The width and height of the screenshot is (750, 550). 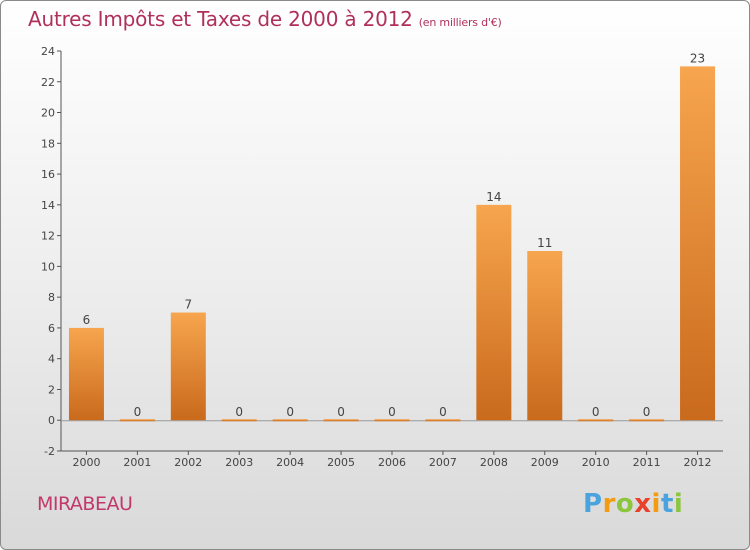 What do you see at coordinates (341, 462) in the screenshot?
I see `x-tick-label: 2005` at bounding box center [341, 462].